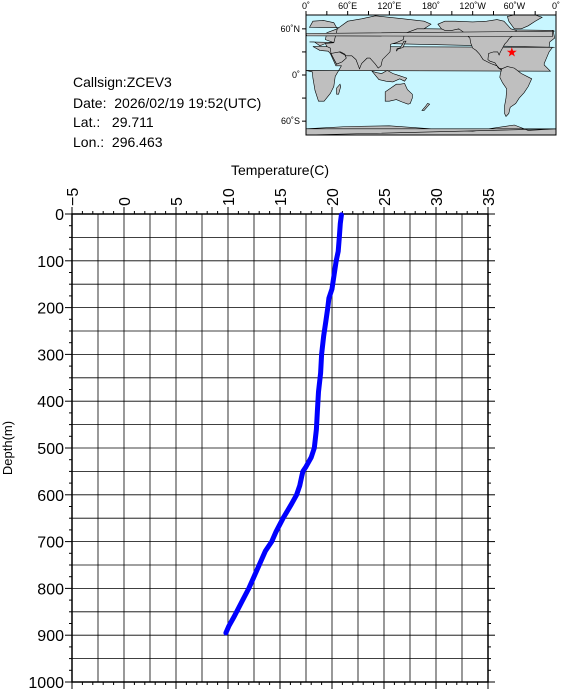  What do you see at coordinates (347, 6) in the screenshot?
I see `map-lon-label: 60˚E` at bounding box center [347, 6].